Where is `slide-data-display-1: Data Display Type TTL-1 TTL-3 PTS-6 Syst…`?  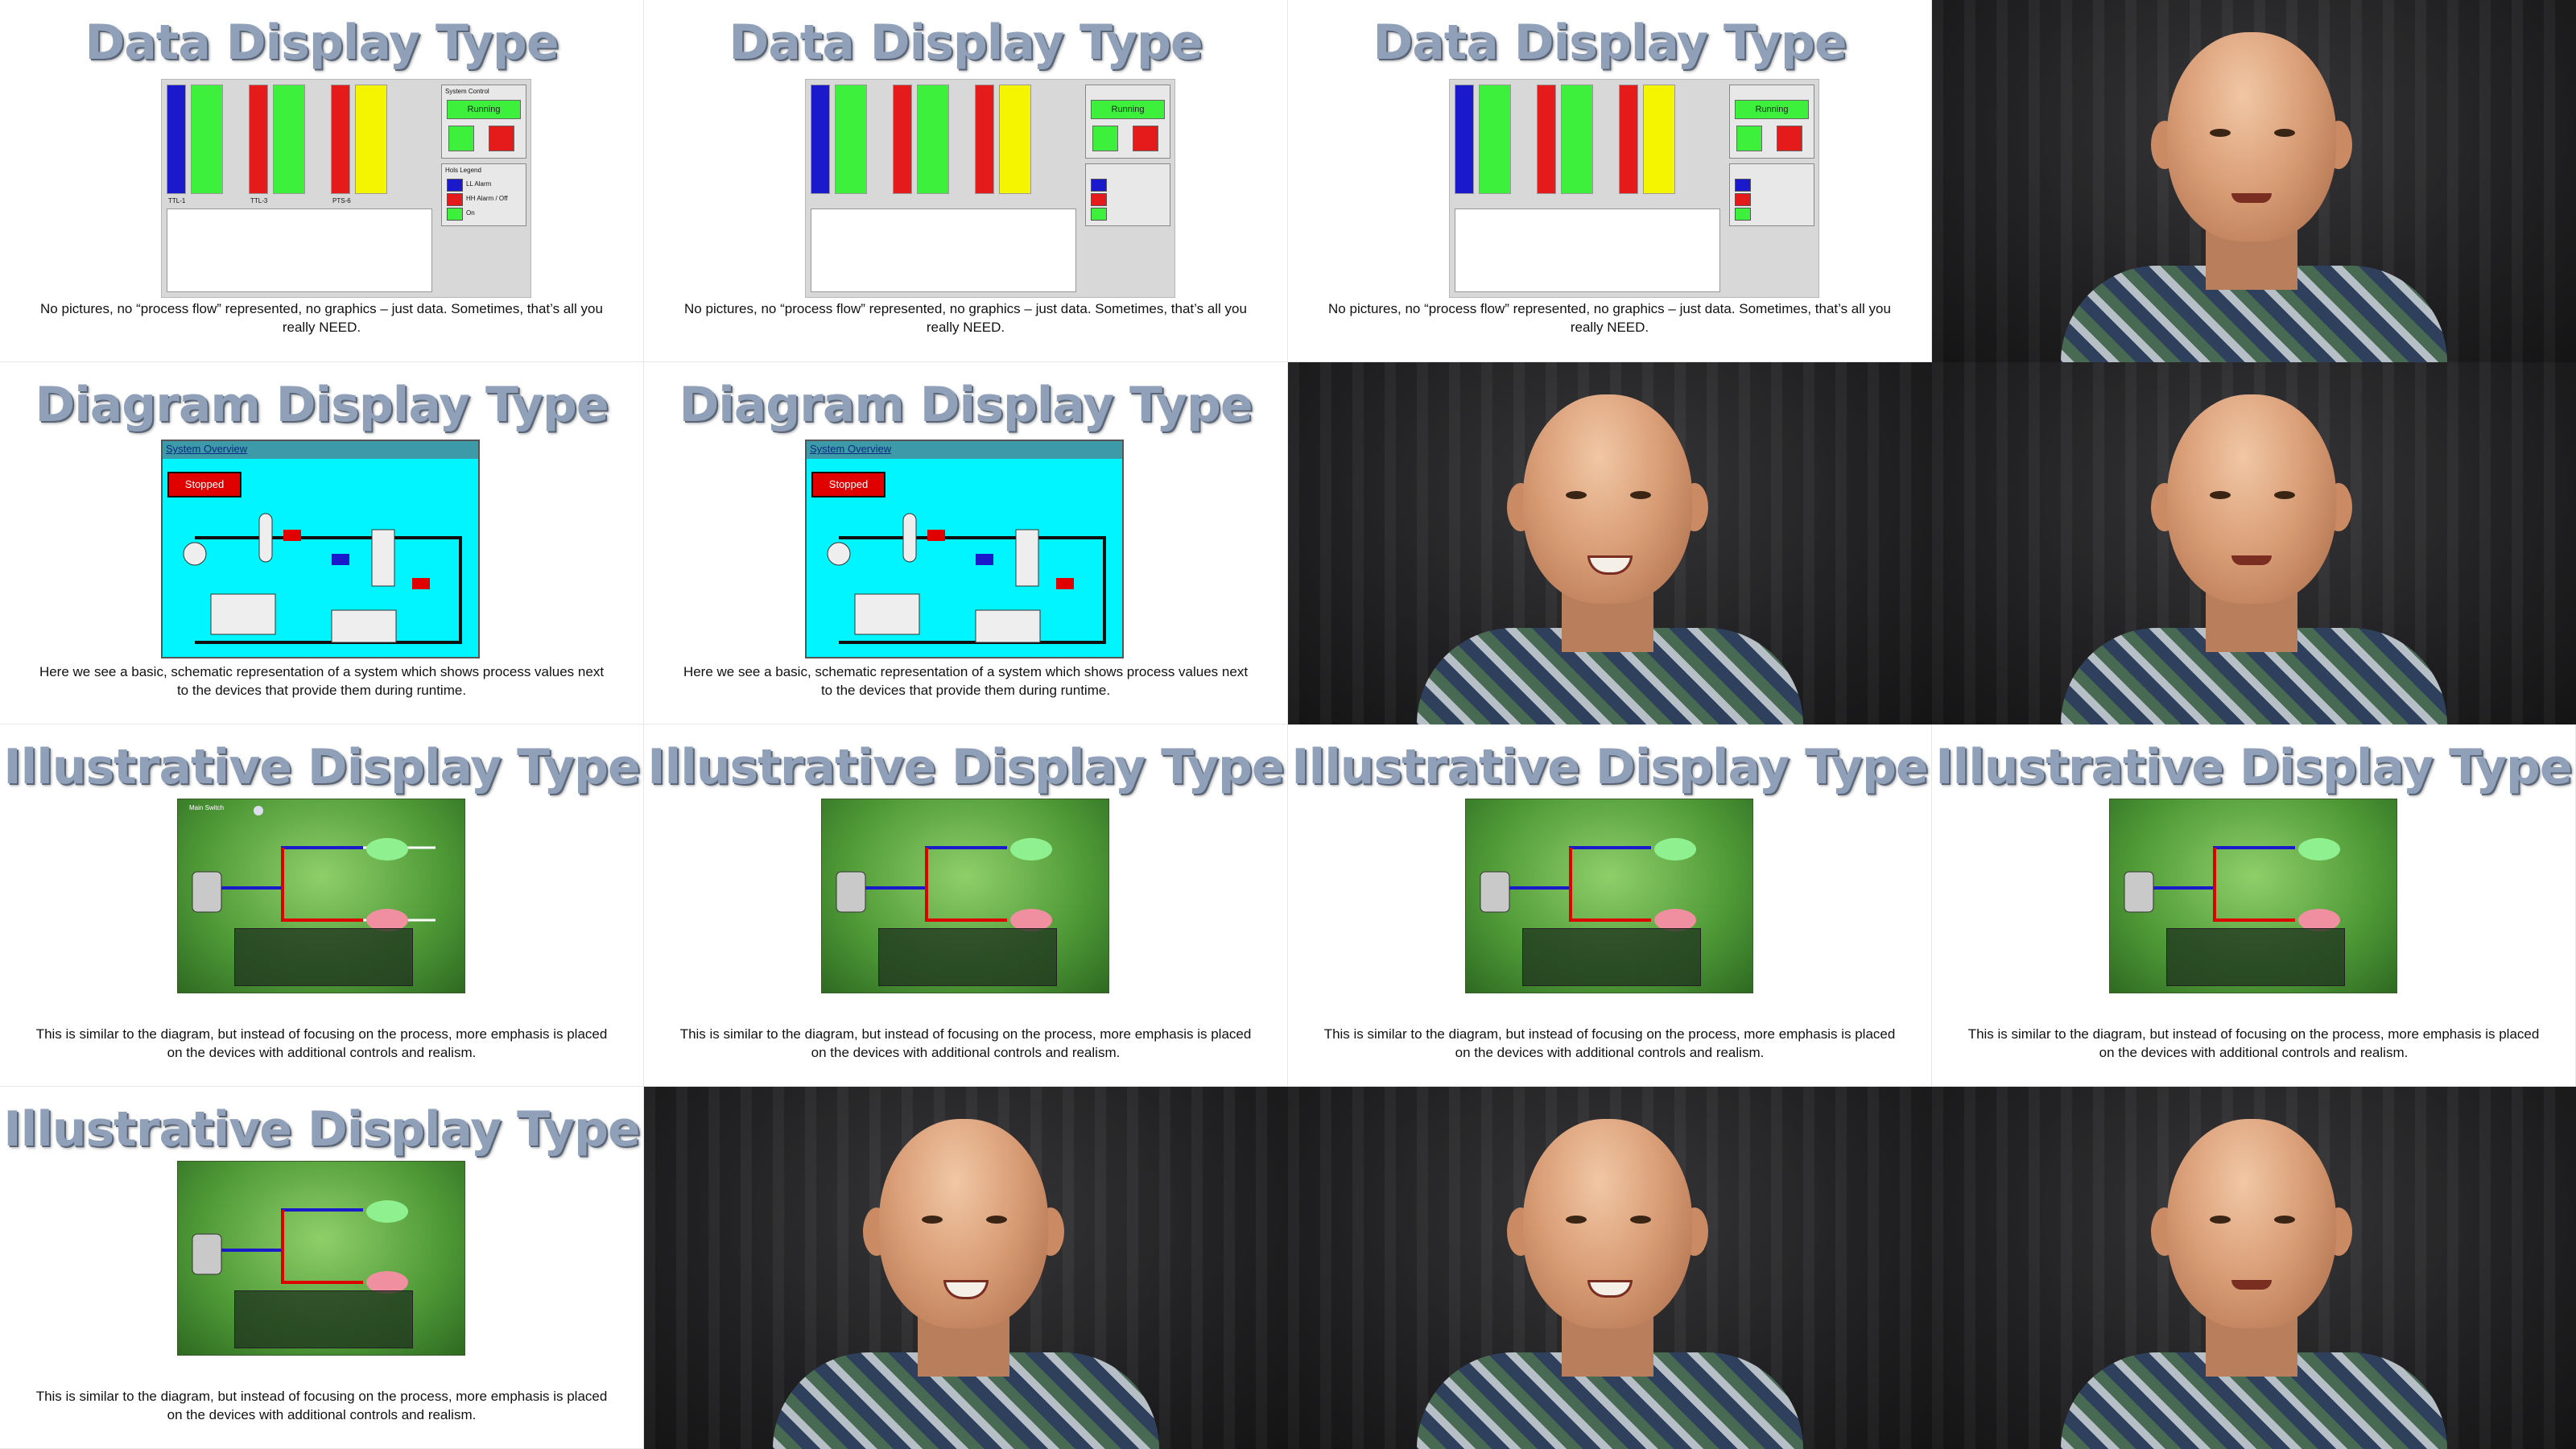
slide-data-display-1: Data Display Type TTL-1 TTL-3 PTS-6 Syst… is located at coordinates (322, 181).